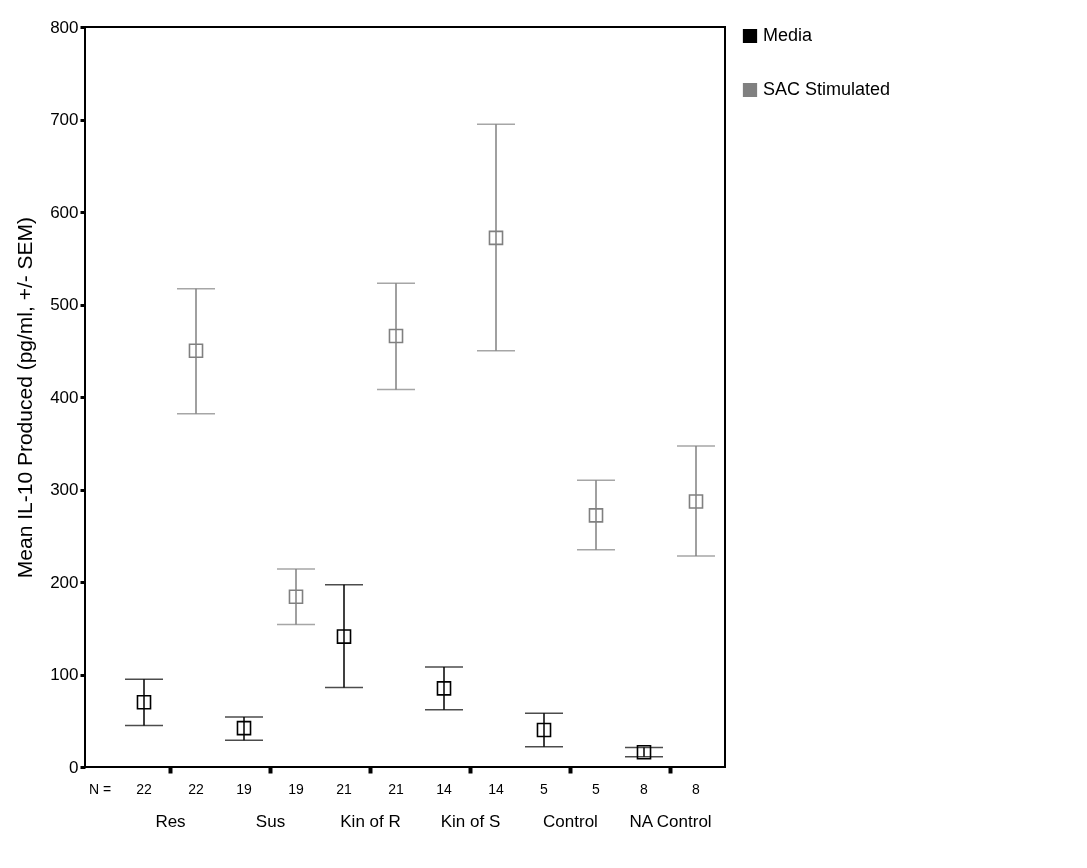 This screenshot has height=868, width=1087. What do you see at coordinates (64, 582) in the screenshot?
I see `y-tick-label: 200` at bounding box center [64, 582].